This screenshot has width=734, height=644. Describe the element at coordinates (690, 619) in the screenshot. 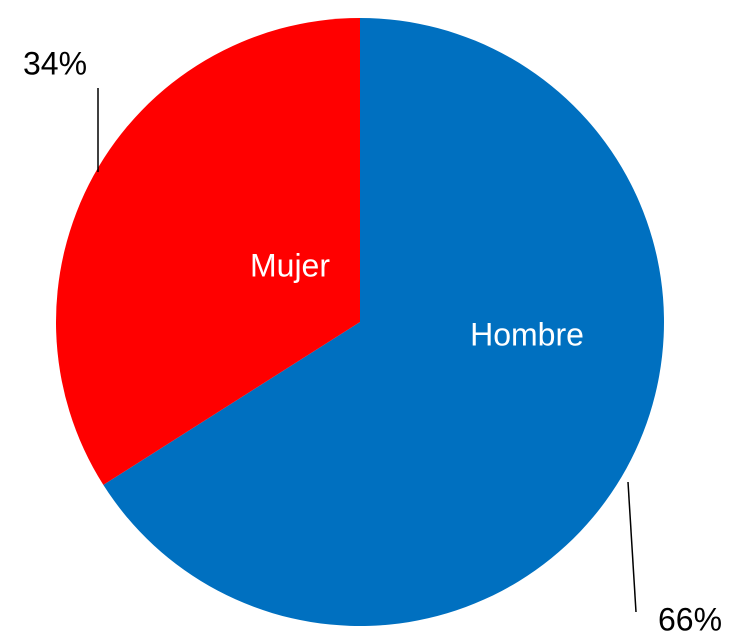

I see `data-label: 66%` at that location.